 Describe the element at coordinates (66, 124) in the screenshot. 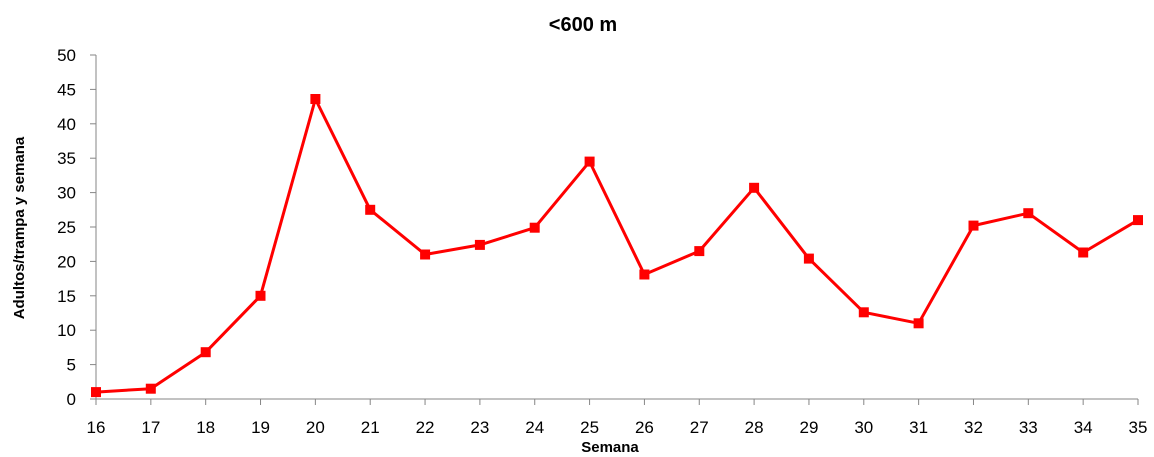

I see `y-tick-label: 40` at that location.